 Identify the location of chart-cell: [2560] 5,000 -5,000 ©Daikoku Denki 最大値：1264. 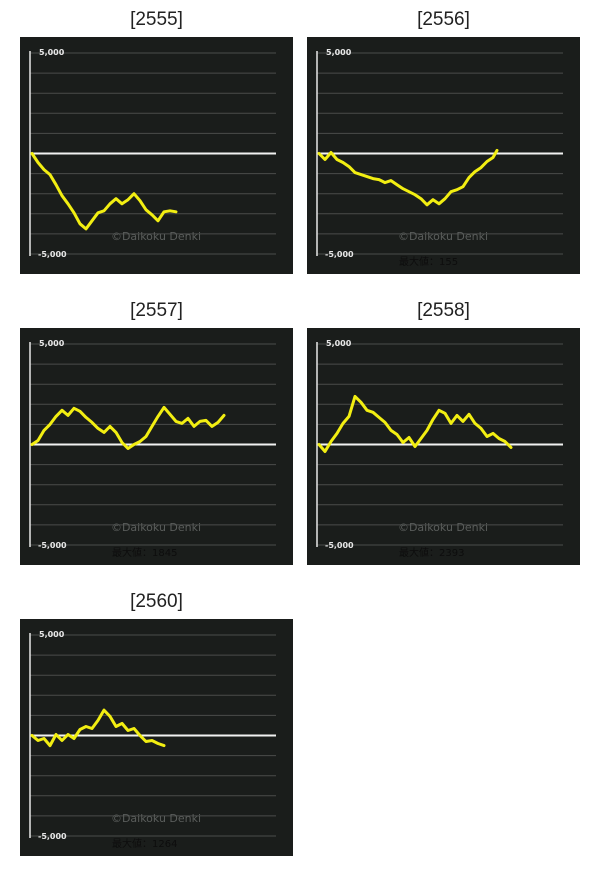
(156, 720).